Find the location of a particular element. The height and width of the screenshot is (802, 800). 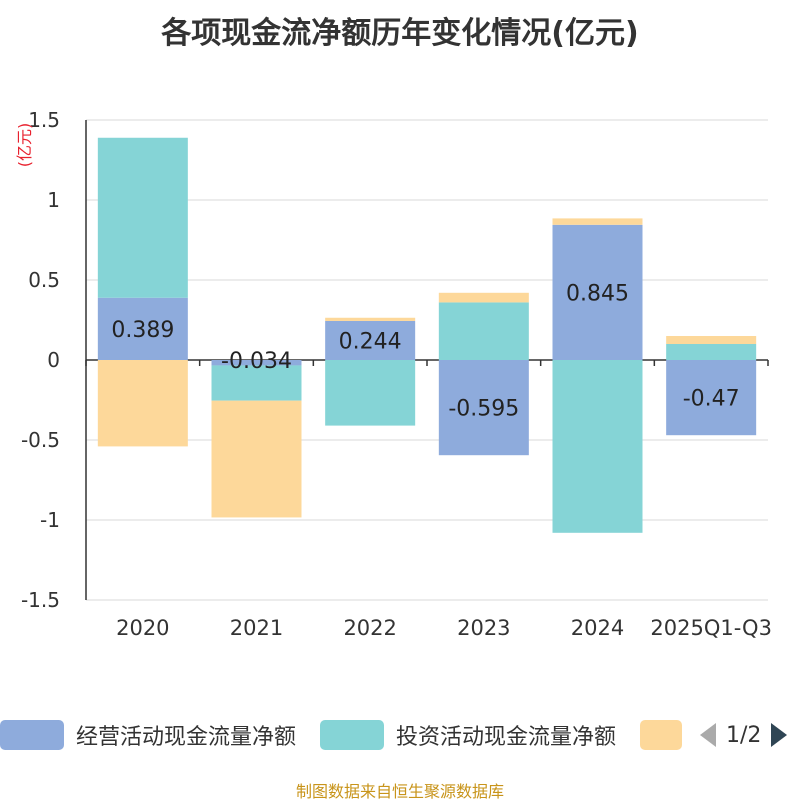

y-tick-label: -1 is located at coordinates (50, 520).